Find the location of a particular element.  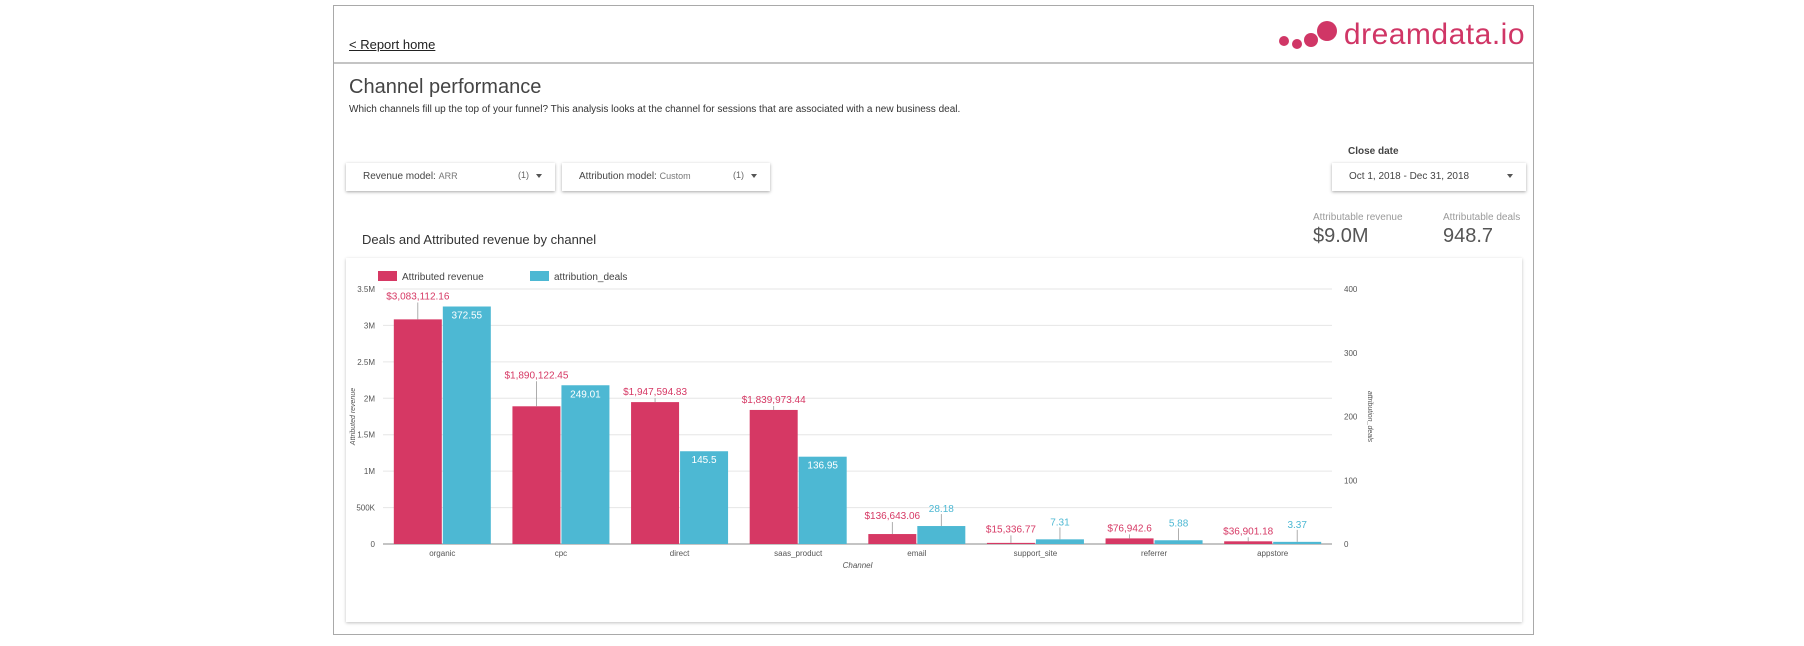

revenue-model-count: (1) is located at coordinates (523, 175).